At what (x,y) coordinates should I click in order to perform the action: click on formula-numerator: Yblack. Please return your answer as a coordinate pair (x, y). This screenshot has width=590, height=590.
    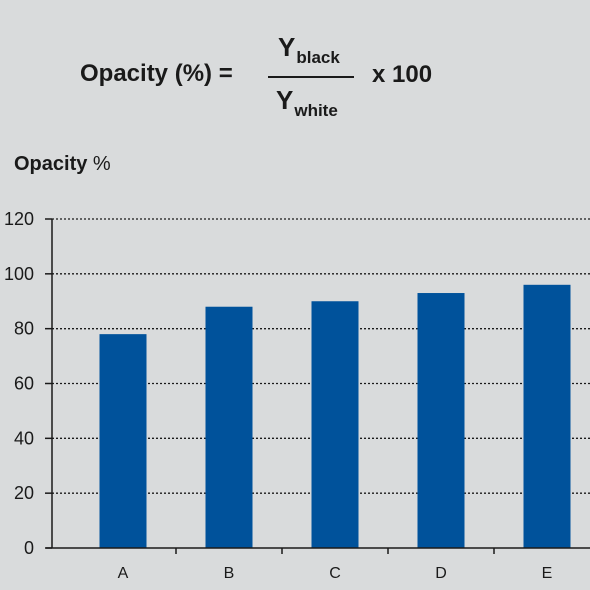
    Looking at the image, I should click on (309, 49).